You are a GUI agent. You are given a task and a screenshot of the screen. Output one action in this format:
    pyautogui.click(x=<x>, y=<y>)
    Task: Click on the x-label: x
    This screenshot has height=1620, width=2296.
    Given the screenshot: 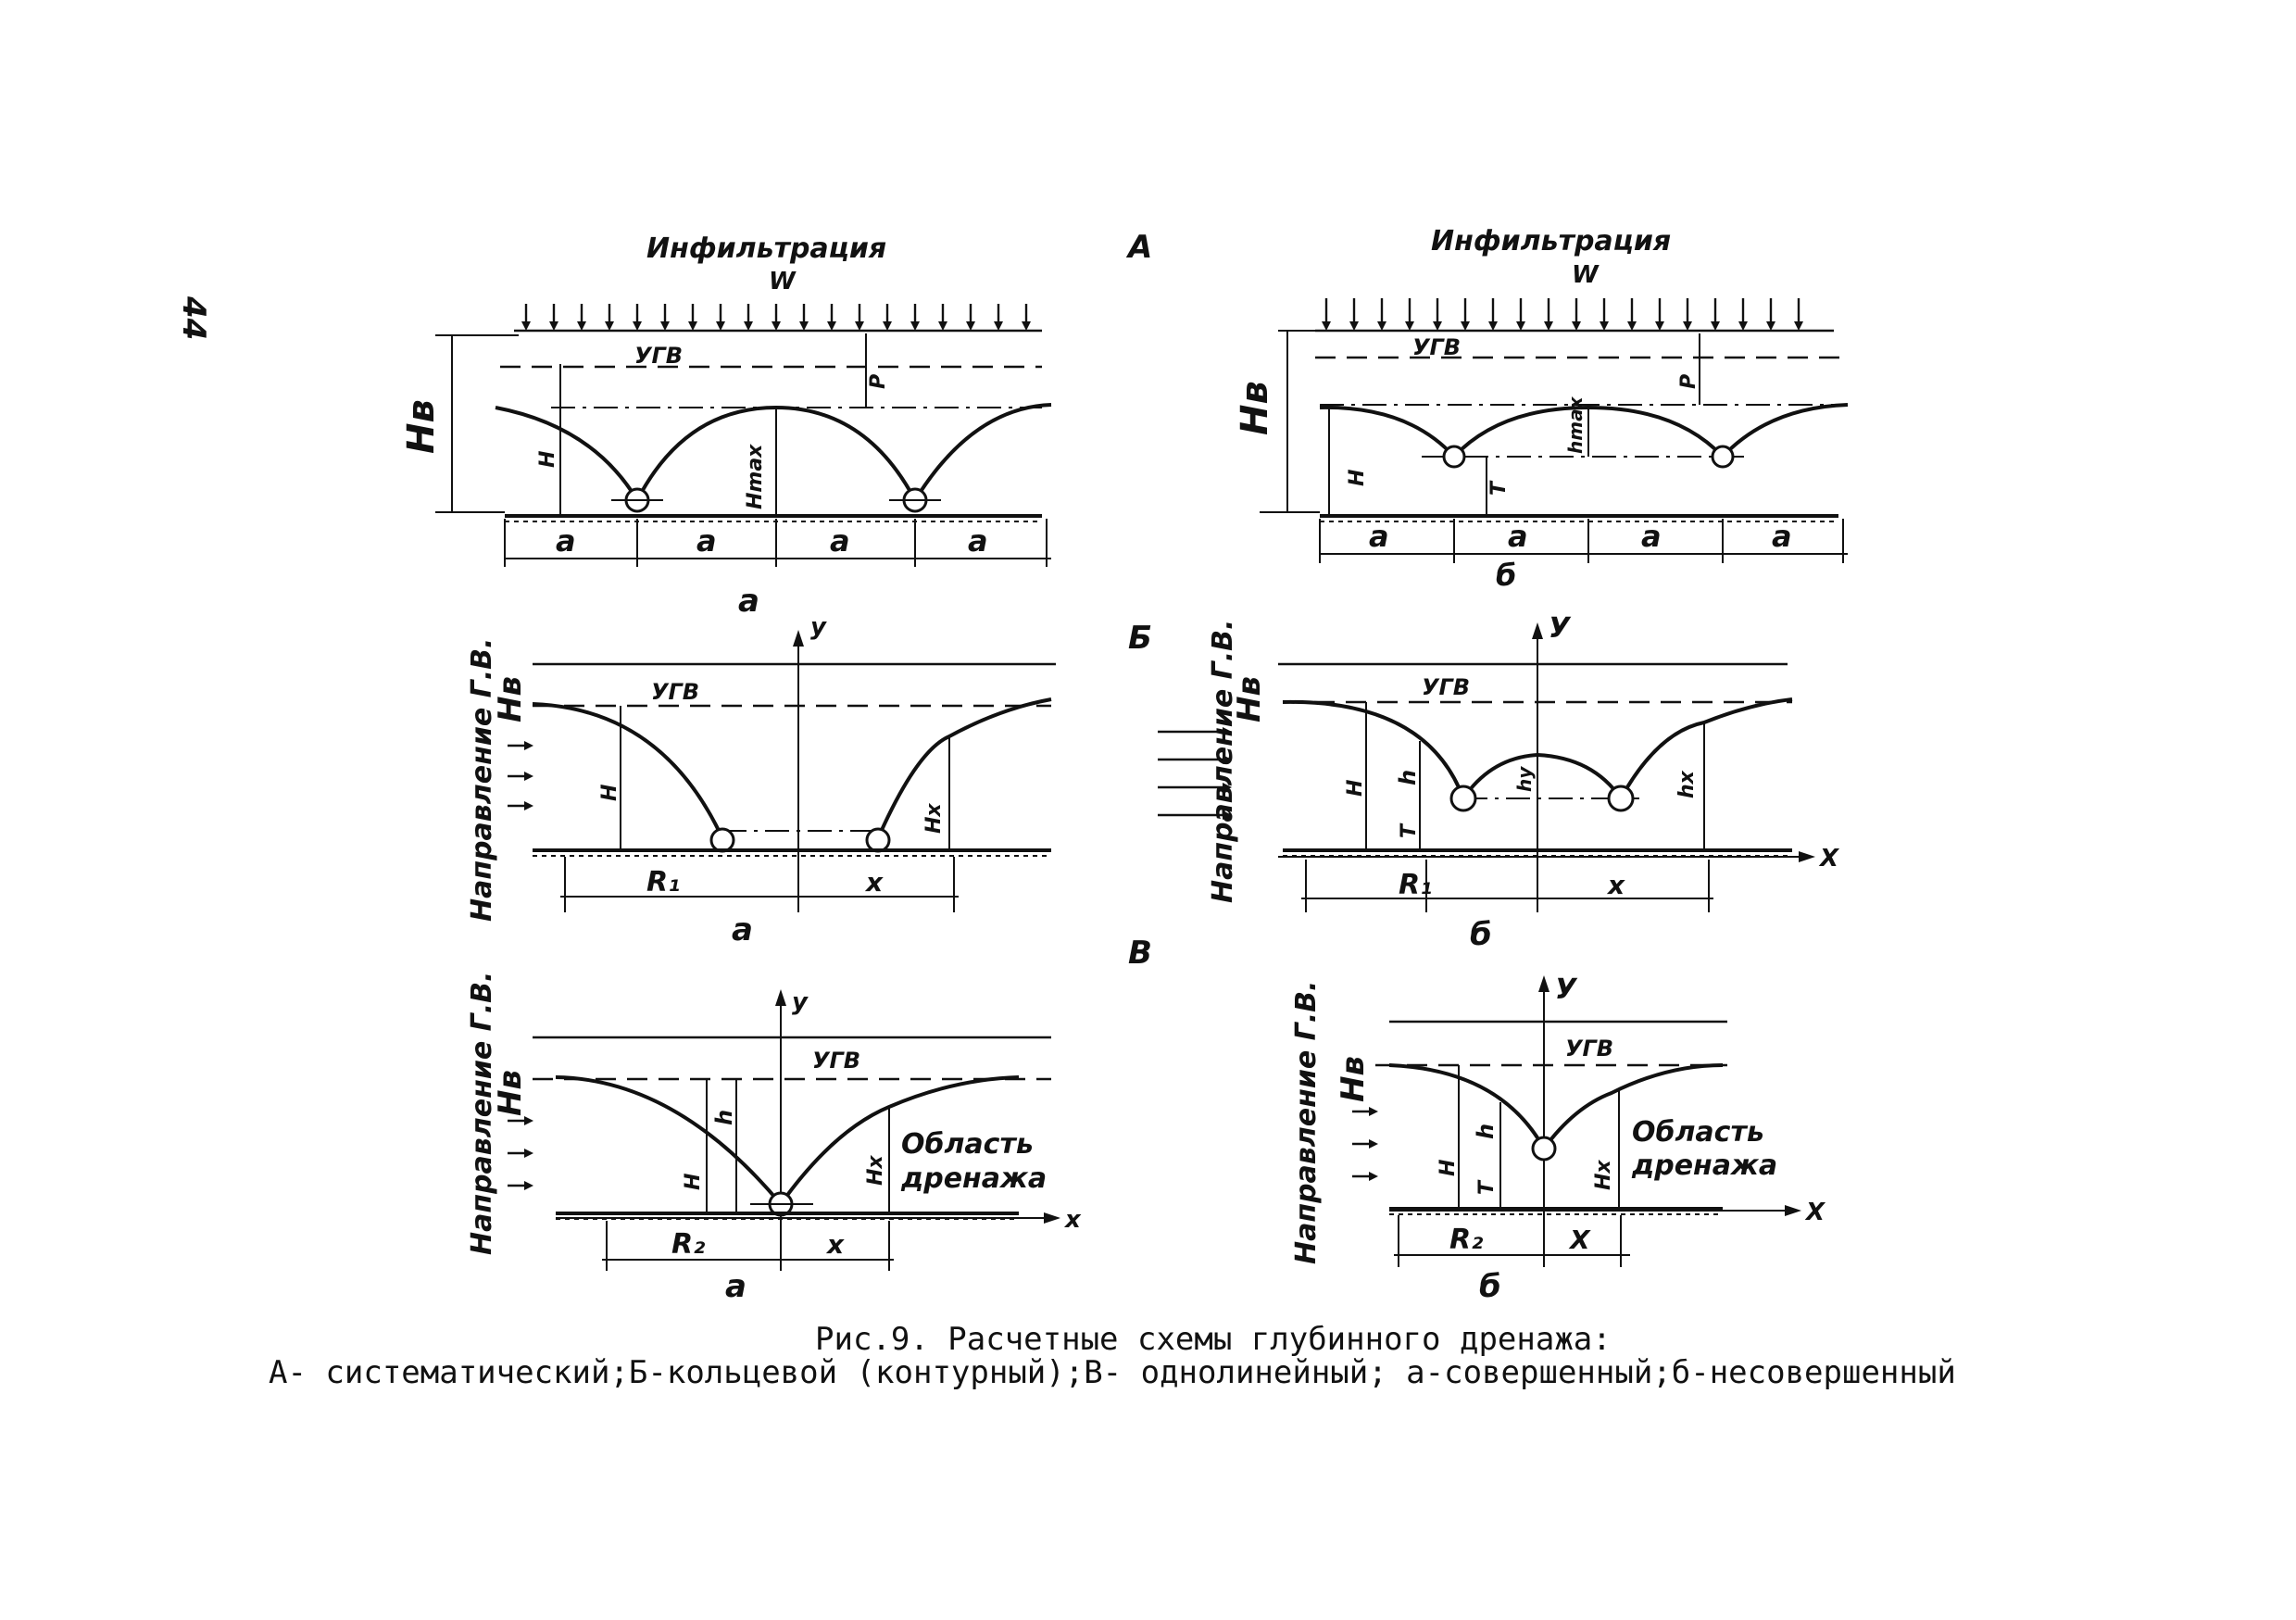 What is the action you would take?
    pyautogui.click(x=835, y=1245)
    